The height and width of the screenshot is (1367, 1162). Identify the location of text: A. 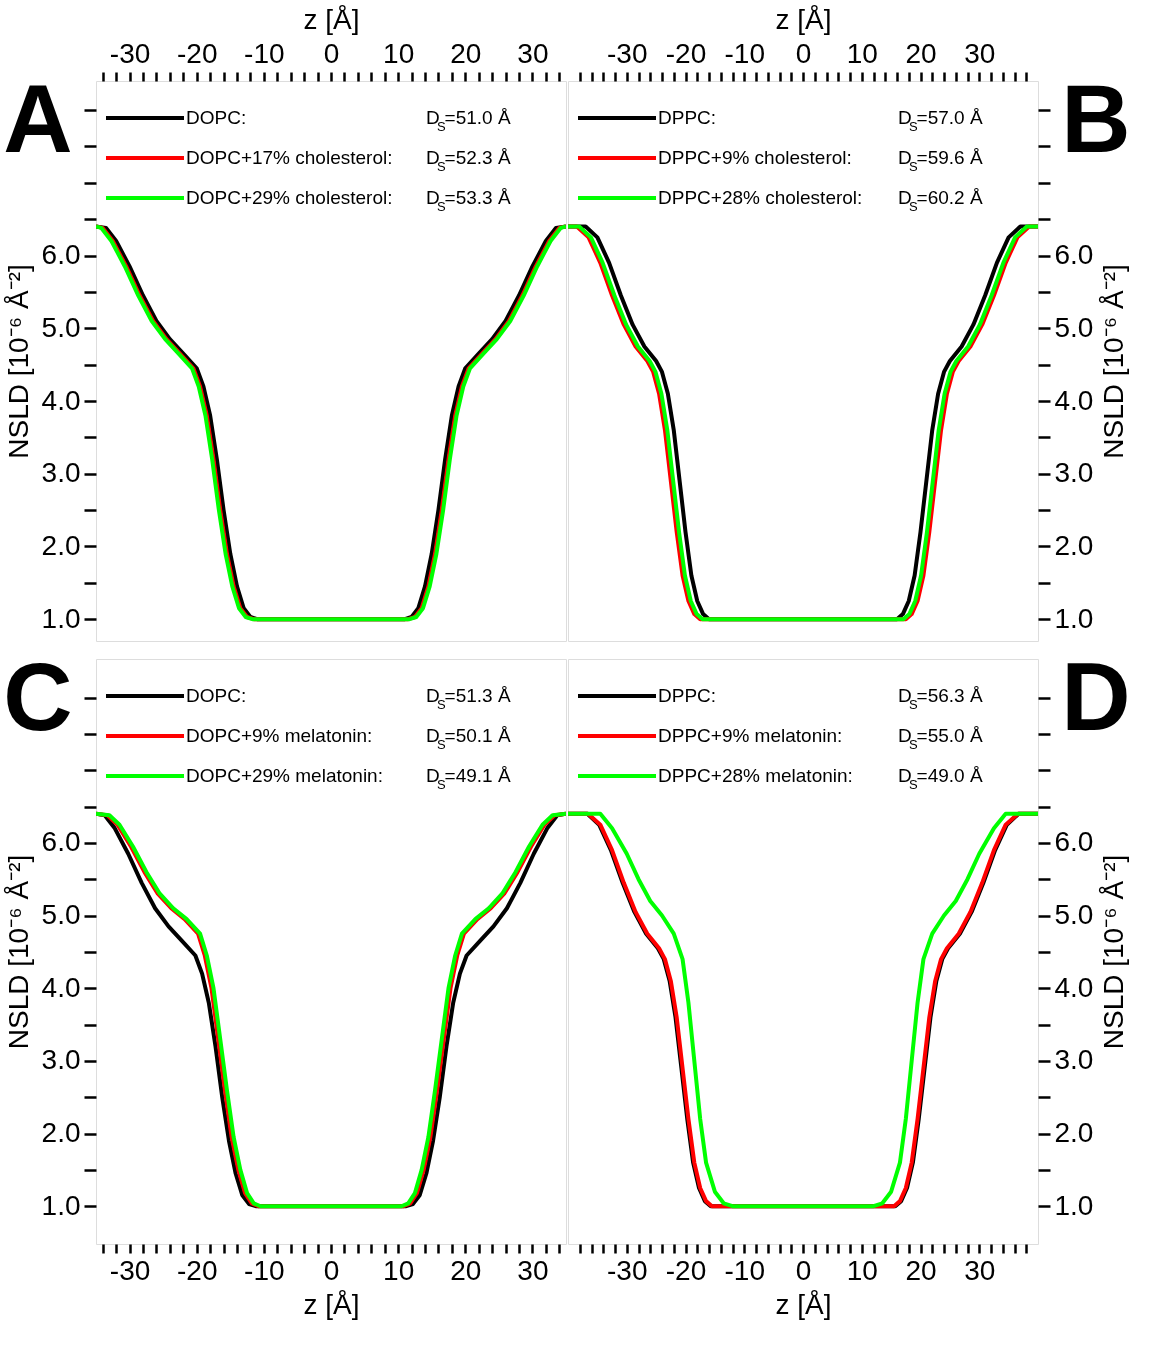
(38, 118).